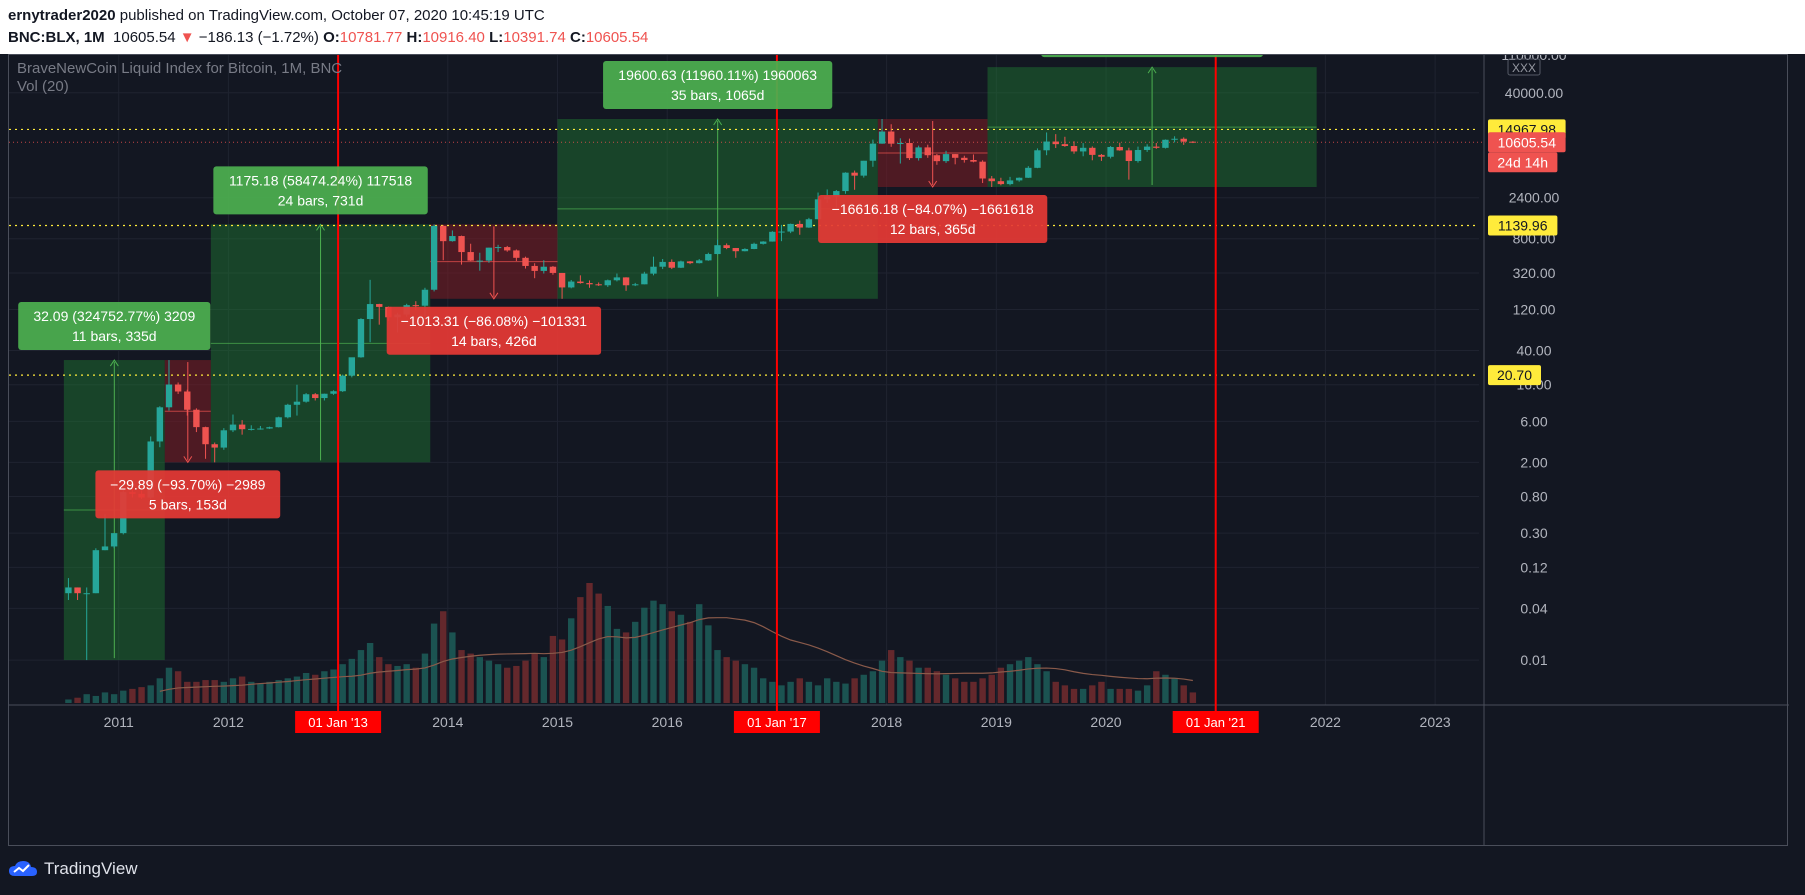 This screenshot has width=1805, height=895. What do you see at coordinates (933, 229) in the screenshot?
I see `measure-label-line2: 12 bars, 365d` at bounding box center [933, 229].